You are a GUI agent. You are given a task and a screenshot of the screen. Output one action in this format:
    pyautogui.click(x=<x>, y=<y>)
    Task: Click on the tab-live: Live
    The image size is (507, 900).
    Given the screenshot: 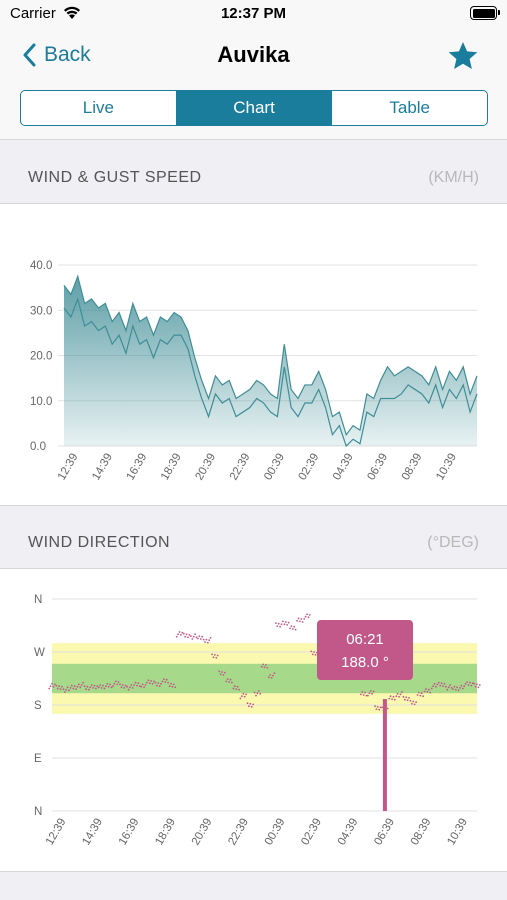 What is the action you would take?
    pyautogui.click(x=99, y=108)
    